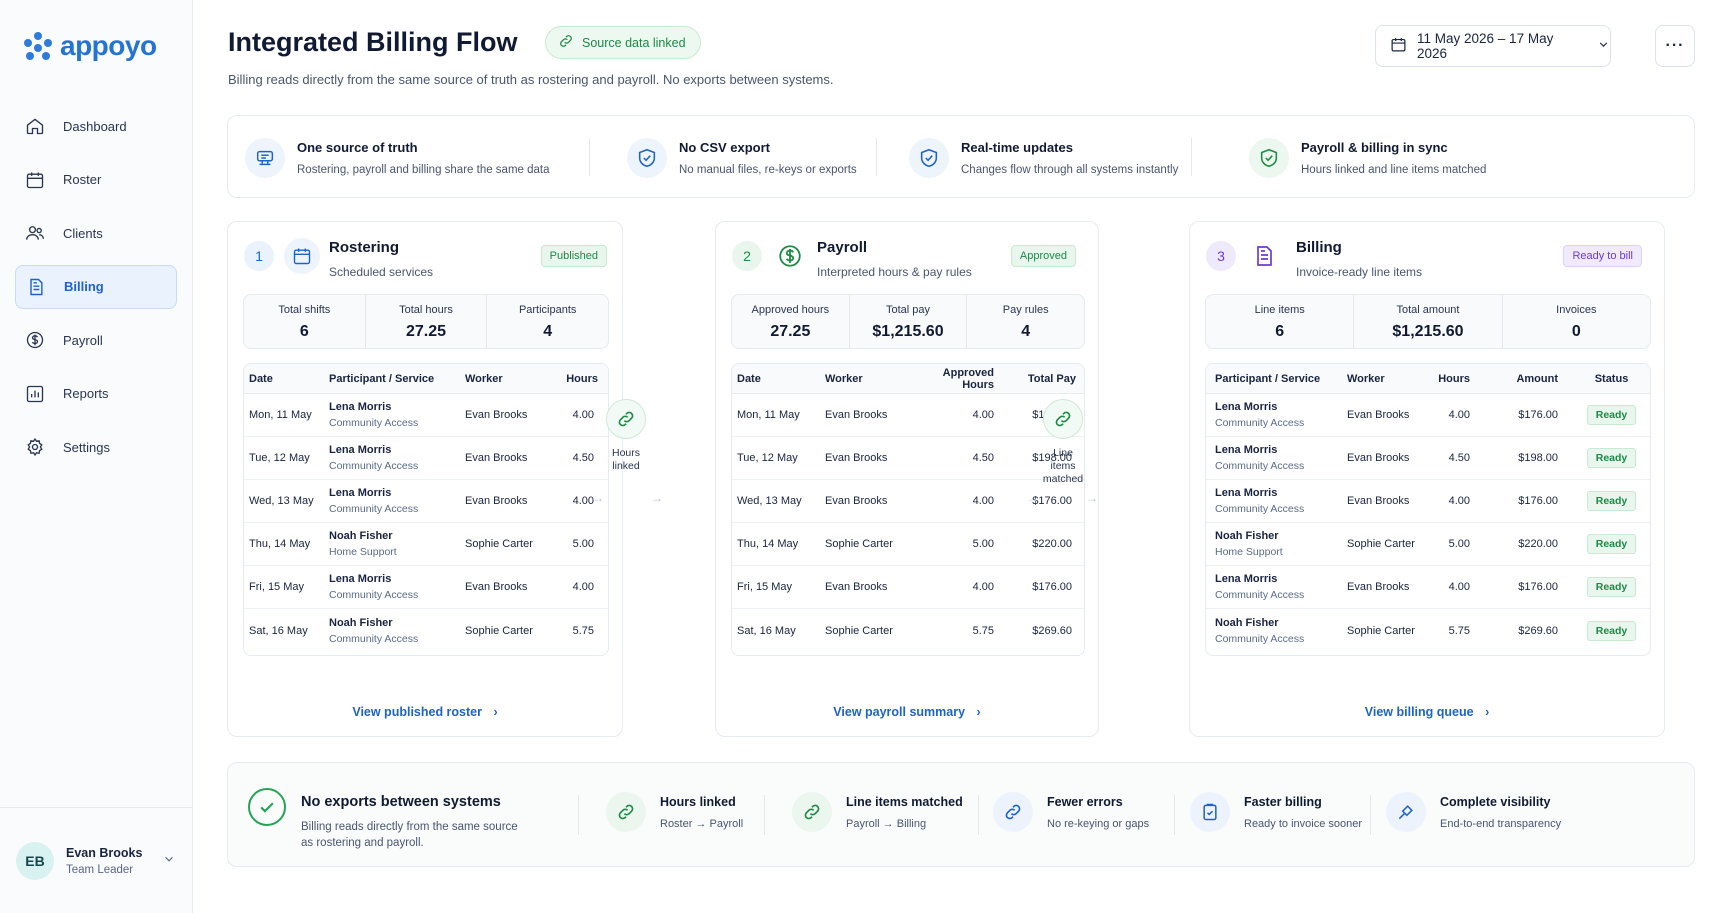 This screenshot has height=913, width=1723. I want to click on connector-label: Line, so click(1063, 453).